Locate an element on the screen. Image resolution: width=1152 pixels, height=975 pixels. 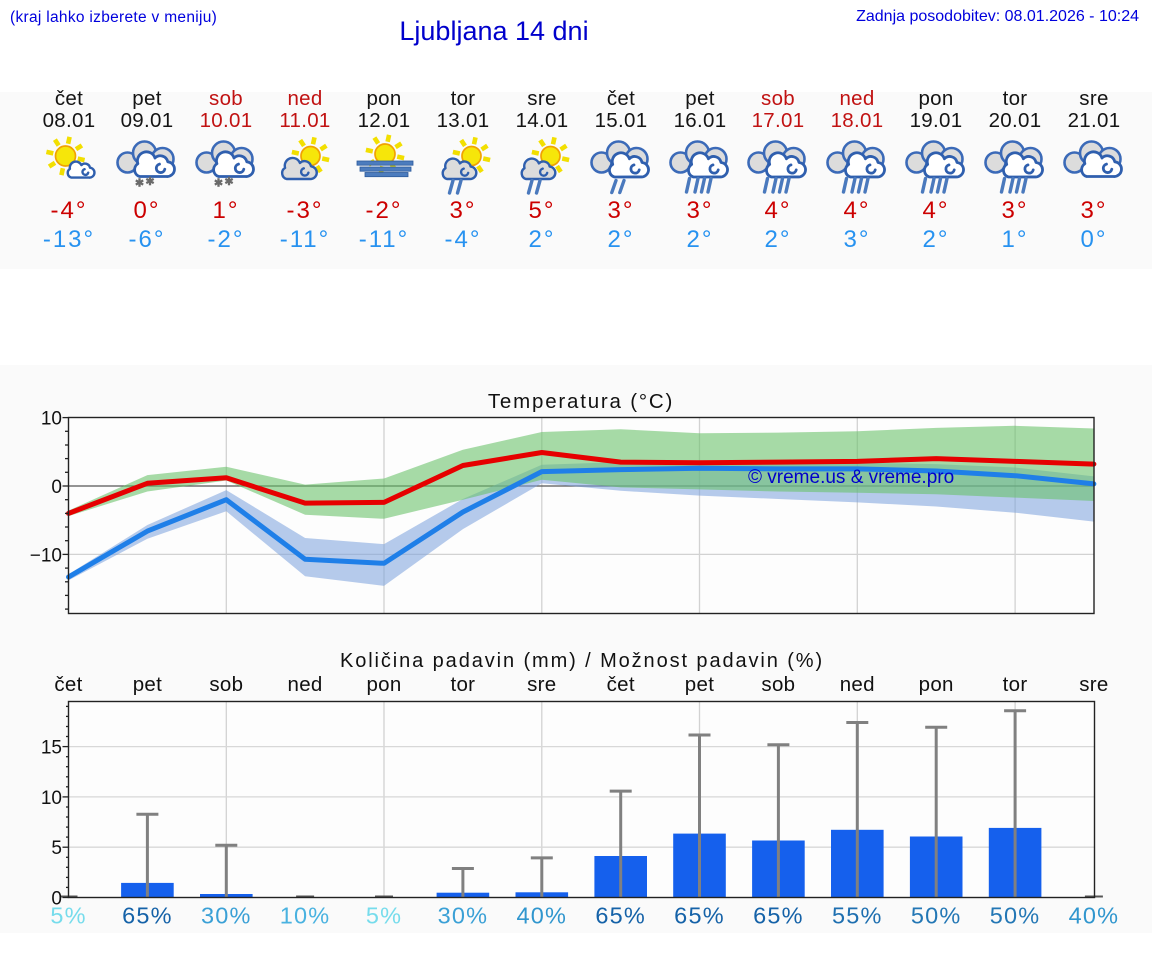
svg-text: 15 is located at coordinates (51, 748).